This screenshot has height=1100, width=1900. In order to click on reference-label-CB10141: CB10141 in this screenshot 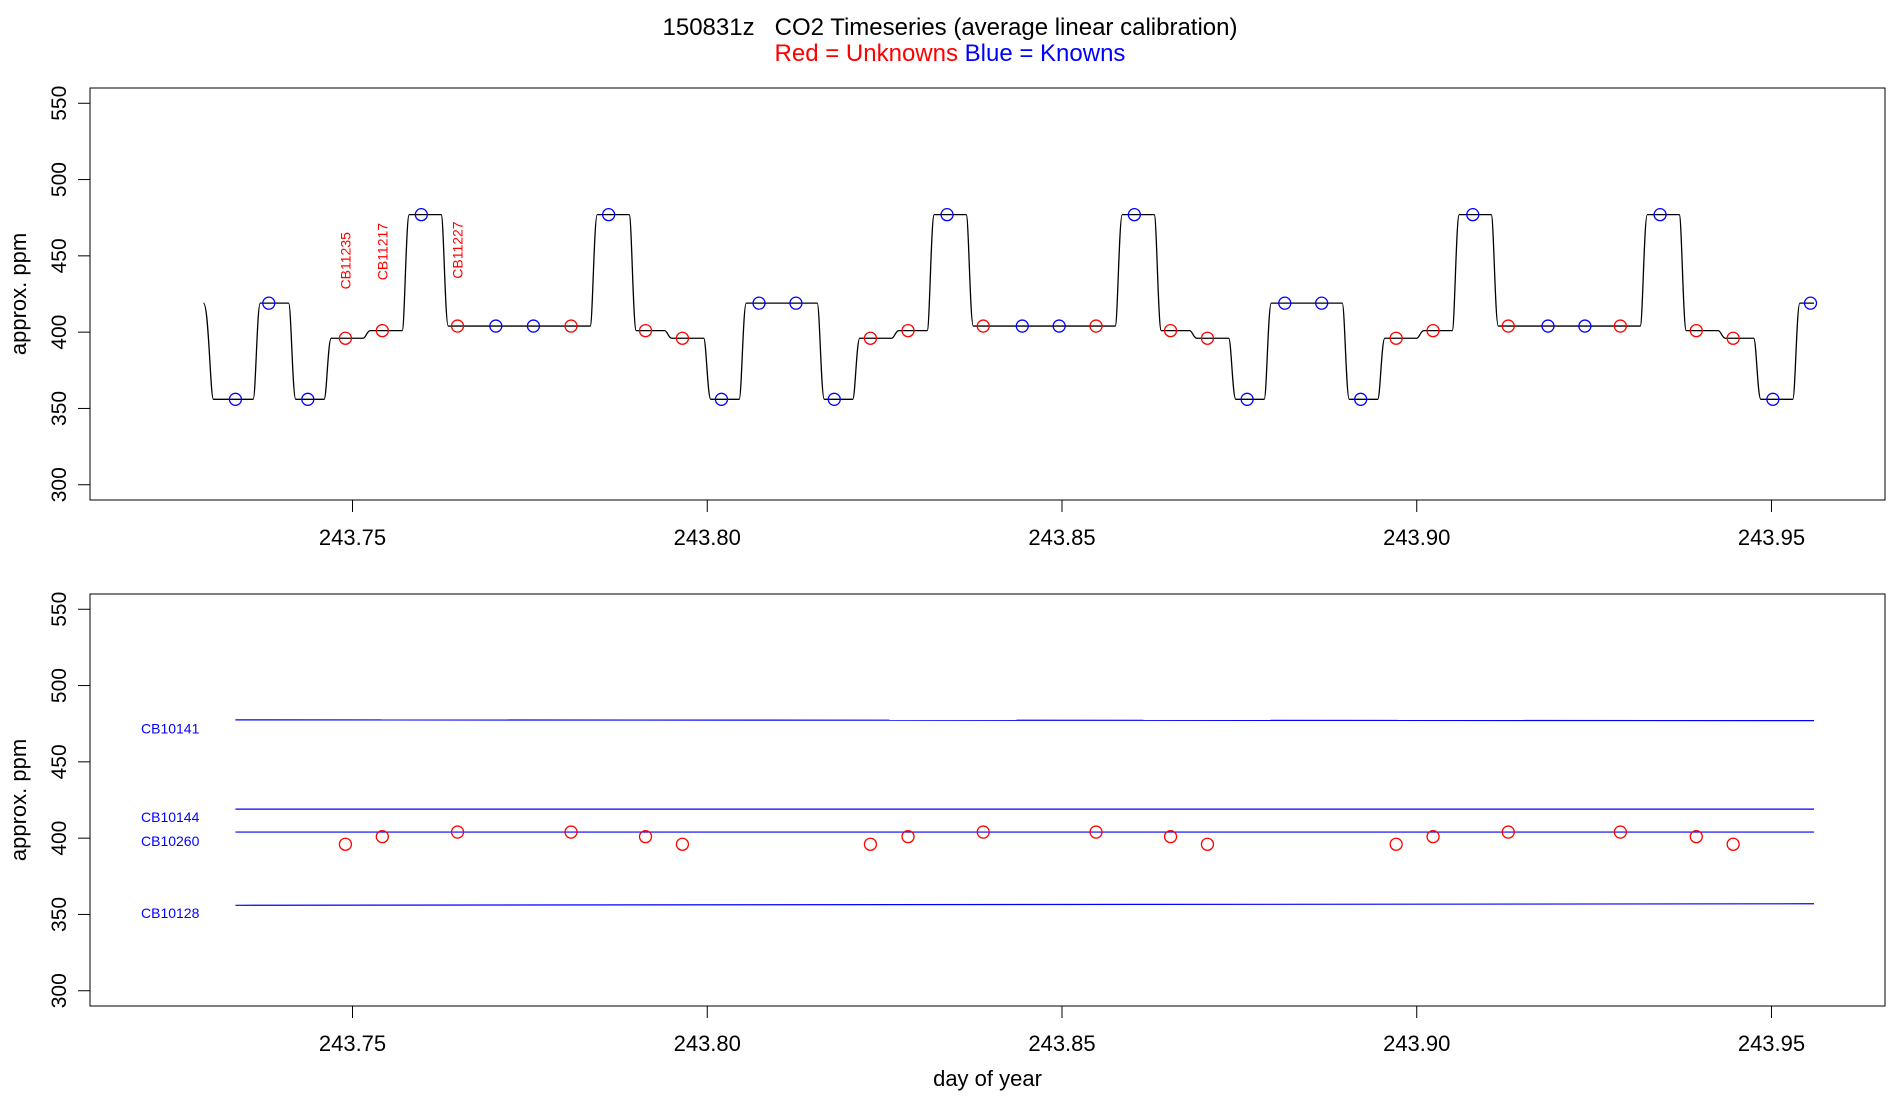, I will do `click(170, 728)`.